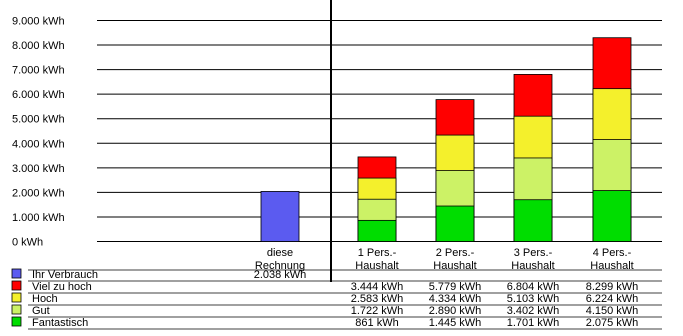 The image size is (683, 336). Describe the element at coordinates (533, 311) in the screenshot. I see `table-value: 3.402 kWh` at that location.